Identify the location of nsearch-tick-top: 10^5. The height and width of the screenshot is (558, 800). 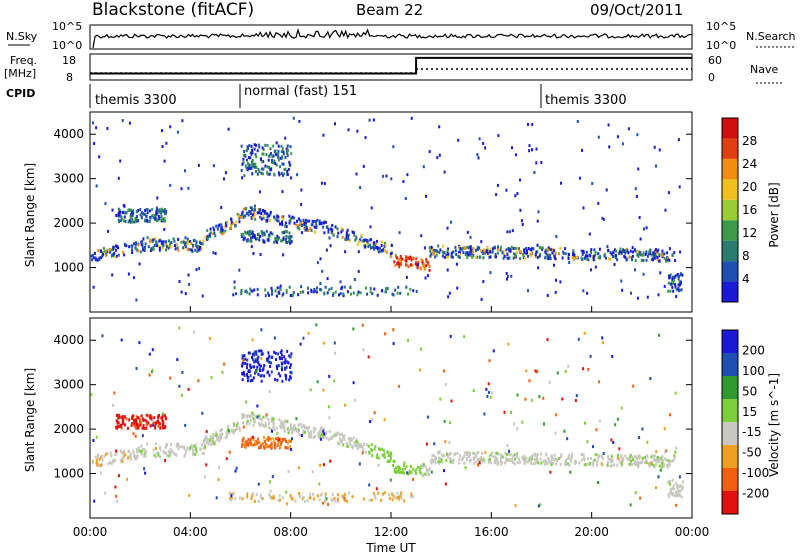
(721, 26).